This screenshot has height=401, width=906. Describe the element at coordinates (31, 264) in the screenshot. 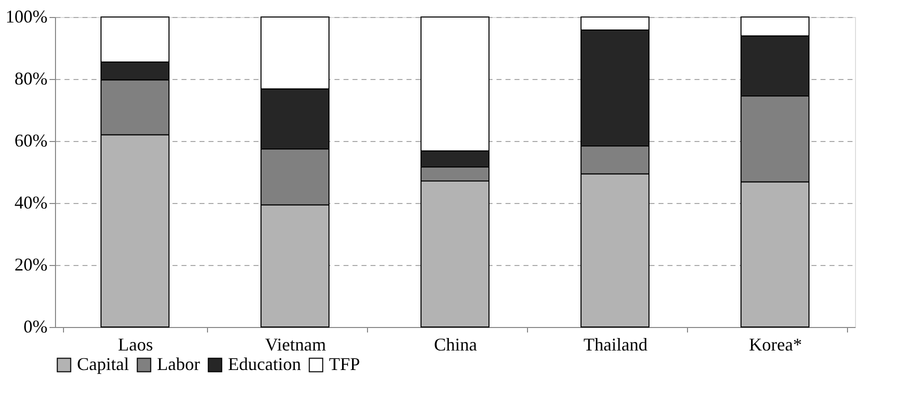

I see `y-tick-label: 20%` at that location.